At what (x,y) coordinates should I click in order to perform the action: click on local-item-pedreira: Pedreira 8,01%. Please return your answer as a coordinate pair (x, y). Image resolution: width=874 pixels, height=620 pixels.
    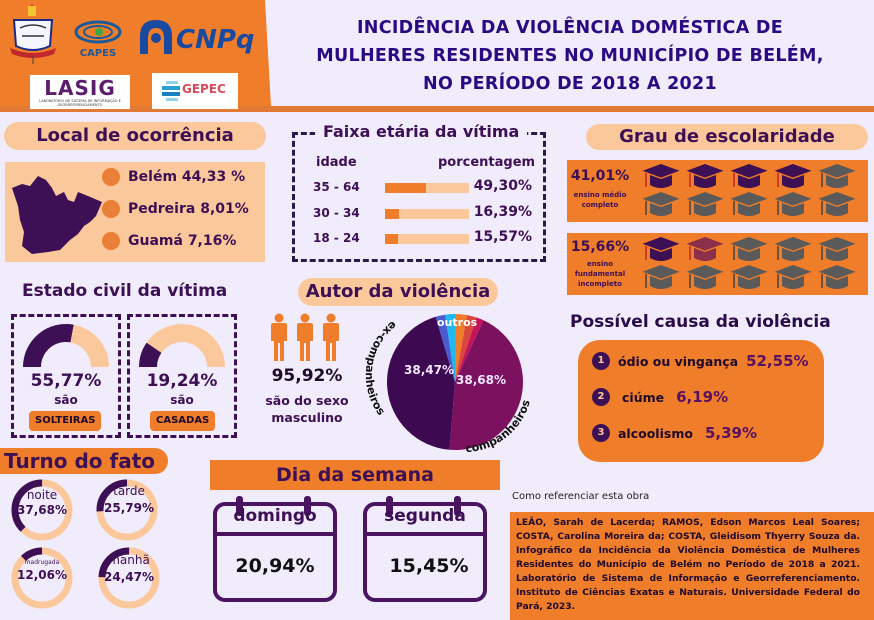
    Looking at the image, I should click on (175, 209).